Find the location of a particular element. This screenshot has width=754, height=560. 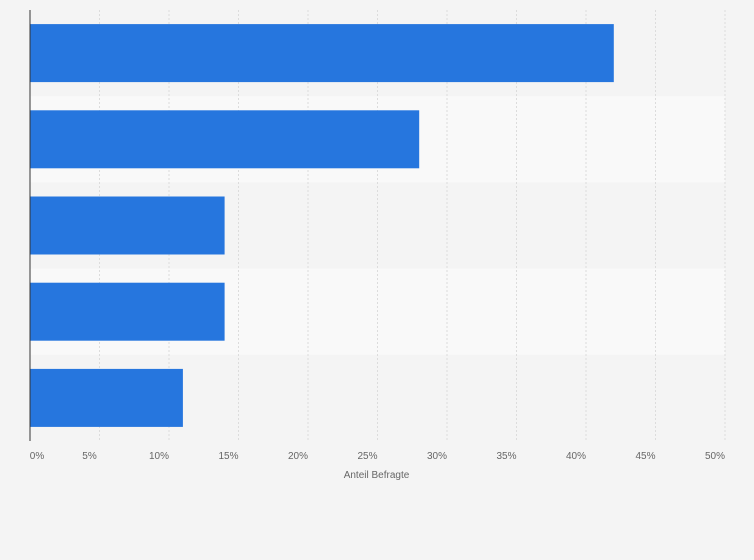

x-axis-ticks: 0% 5% 10% 15% 20% 25% 30% 35% 40% 45% 50% is located at coordinates (377, 456).